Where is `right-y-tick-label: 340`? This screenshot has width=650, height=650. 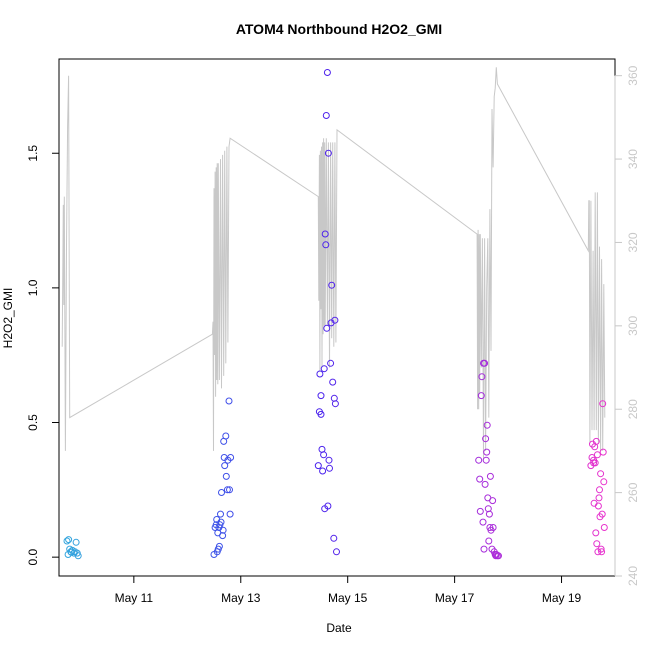 right-y-tick-label: 340 is located at coordinates (633, 159).